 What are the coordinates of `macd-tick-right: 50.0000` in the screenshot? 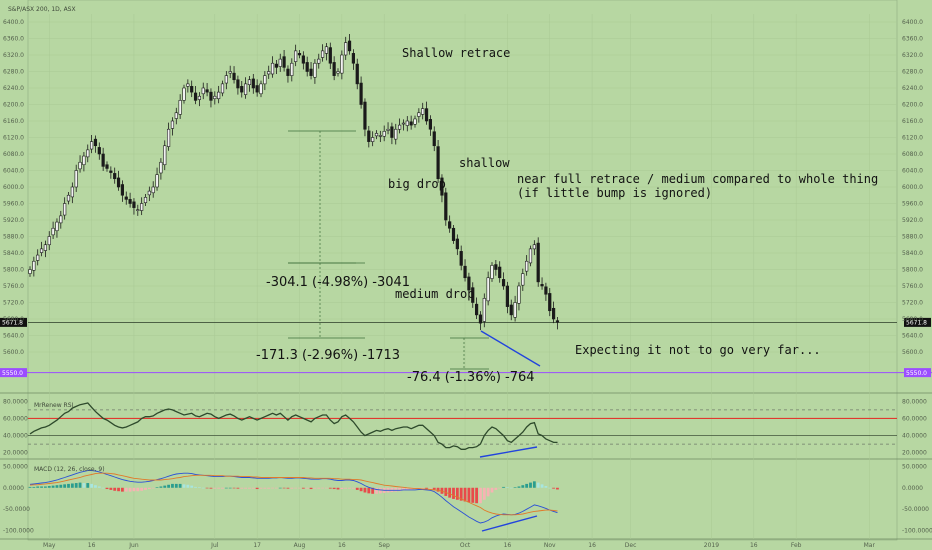 It's located at (914, 466).